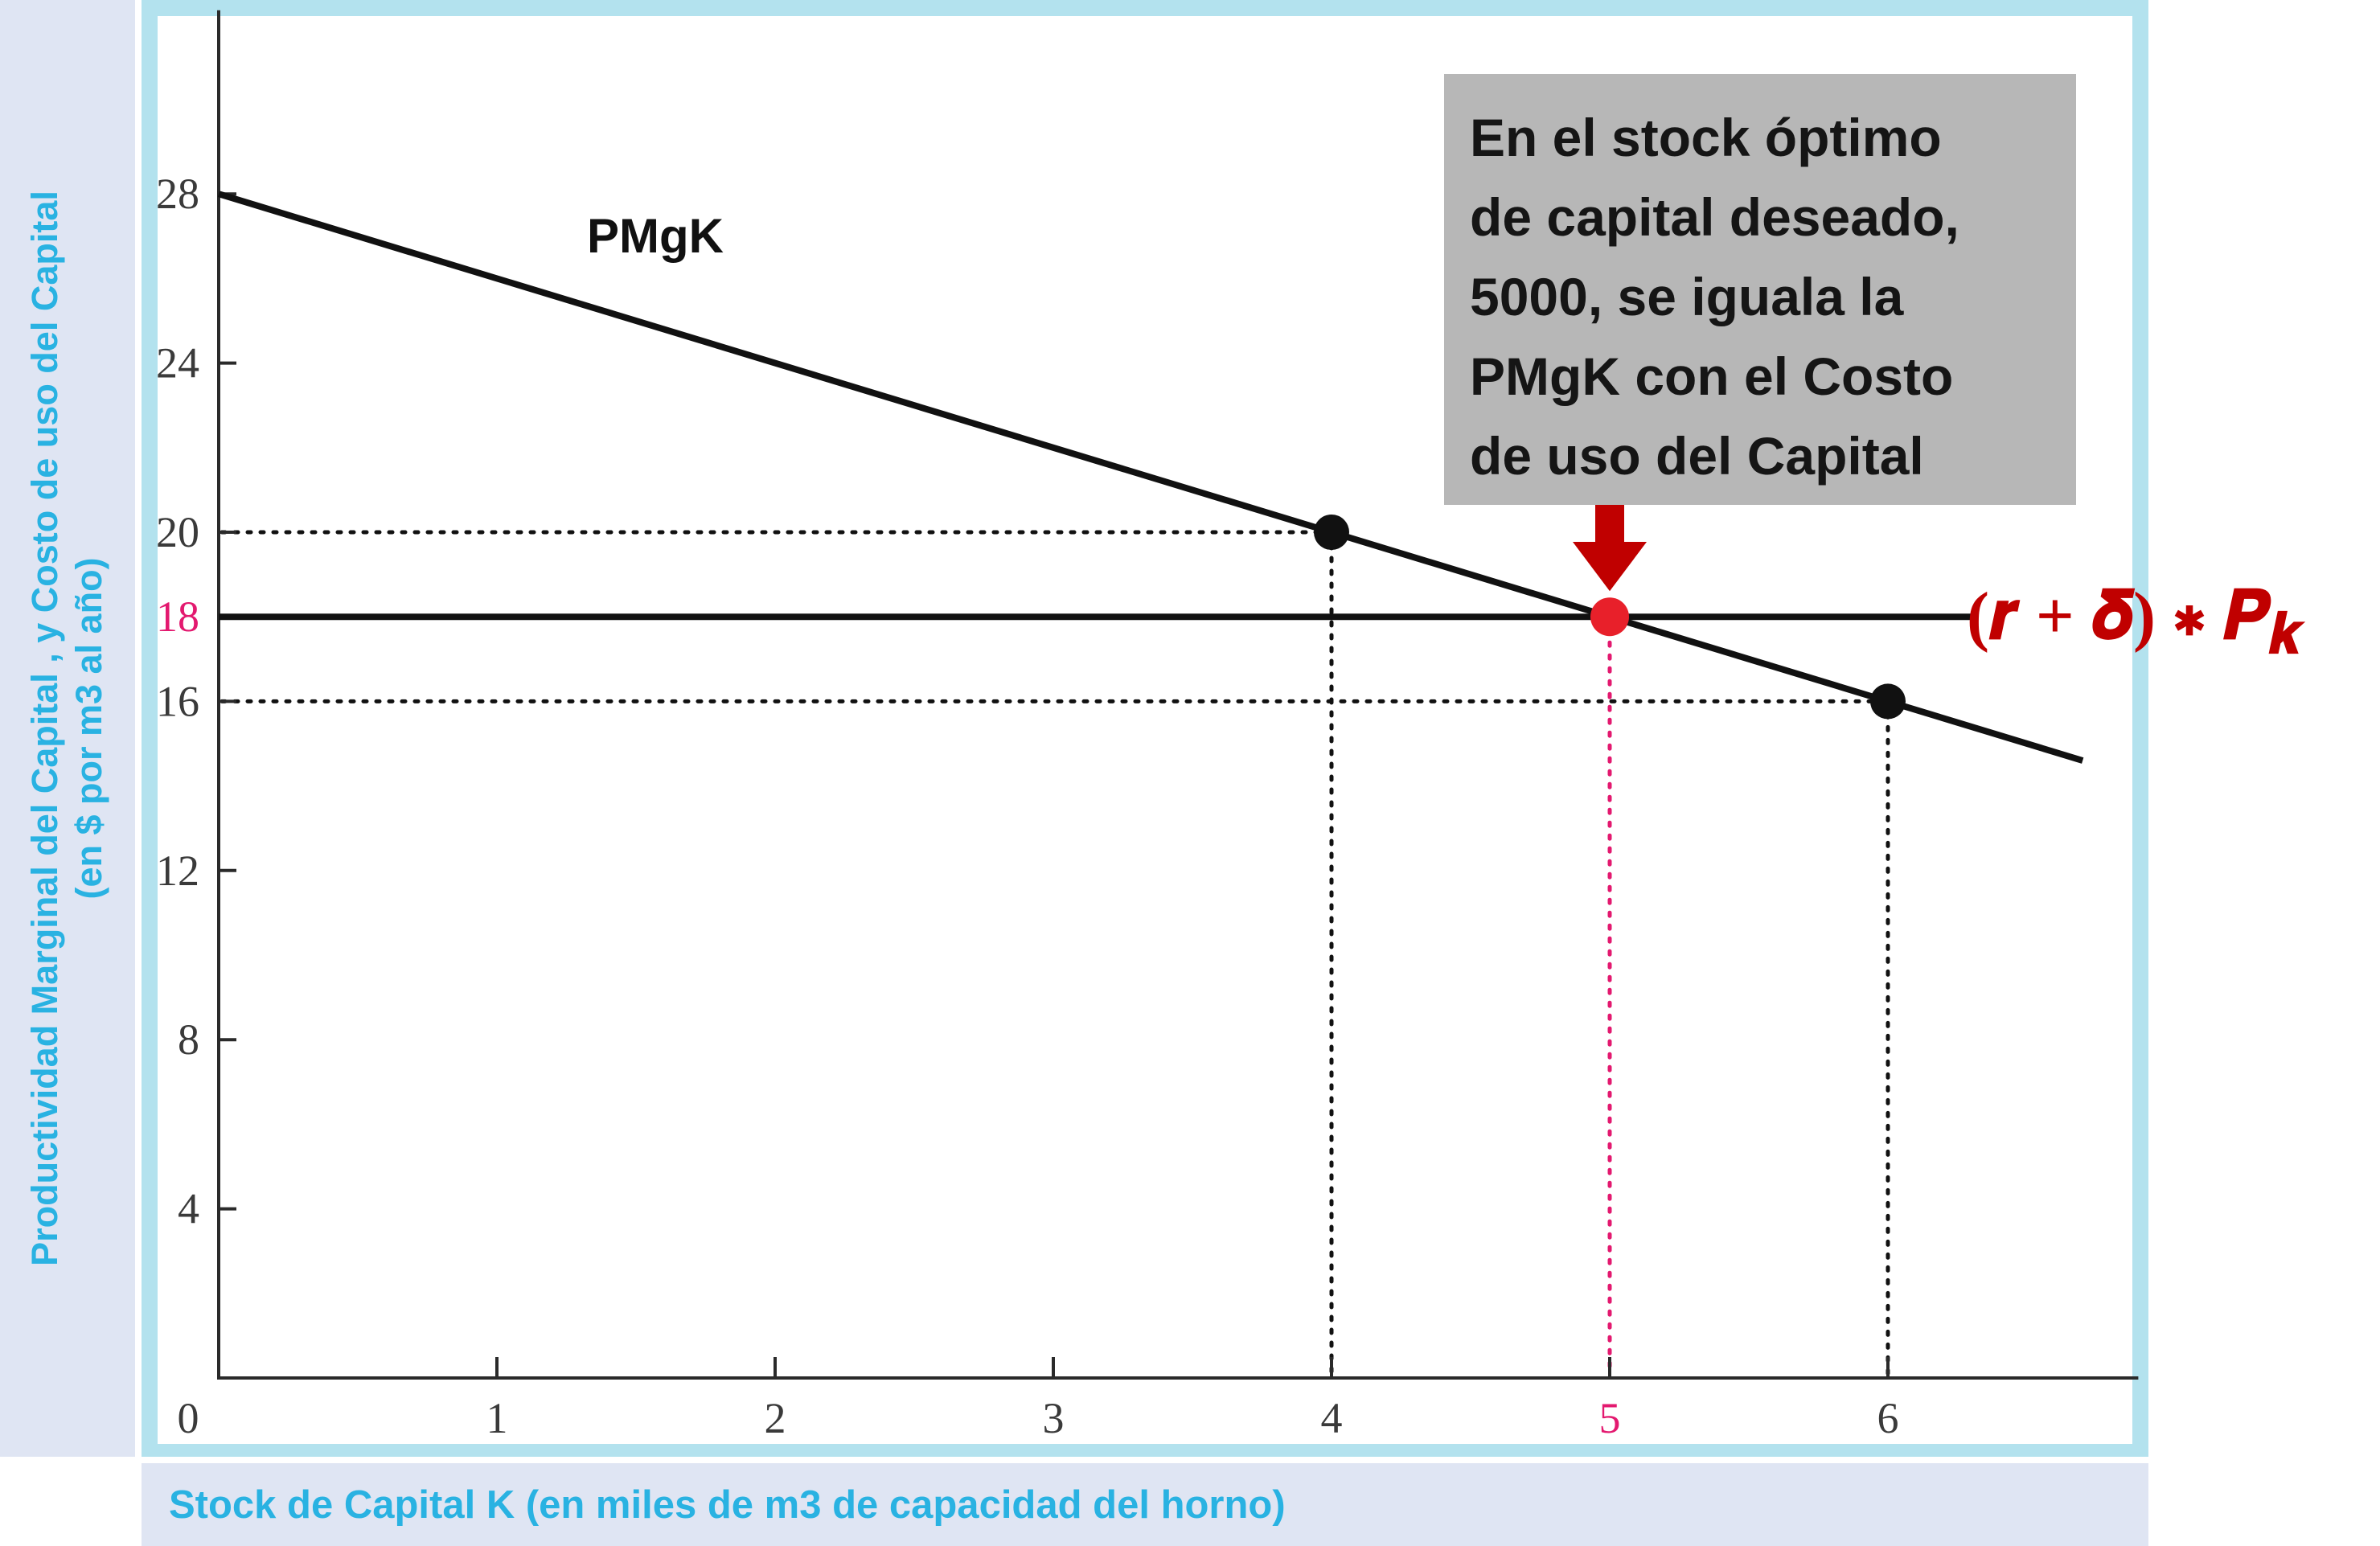 Image resolution: width=2380 pixels, height=1546 pixels. What do you see at coordinates (177, 363) in the screenshot?
I see `y-tick-label: 24` at bounding box center [177, 363].